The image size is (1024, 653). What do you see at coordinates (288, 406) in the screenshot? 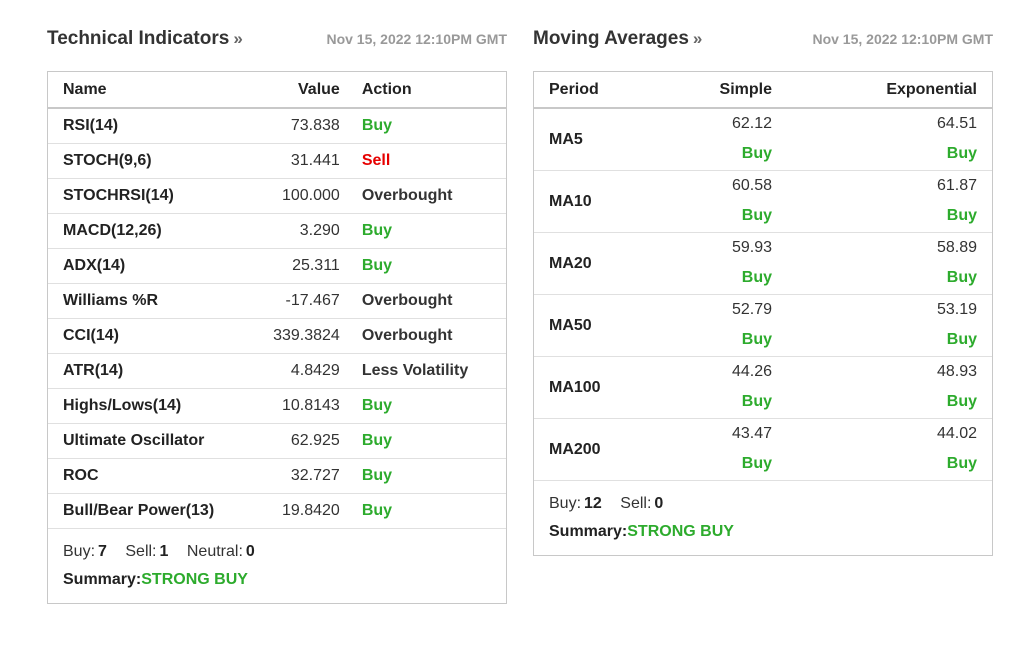
I see `indicator-value: 10.8143` at bounding box center [288, 406].